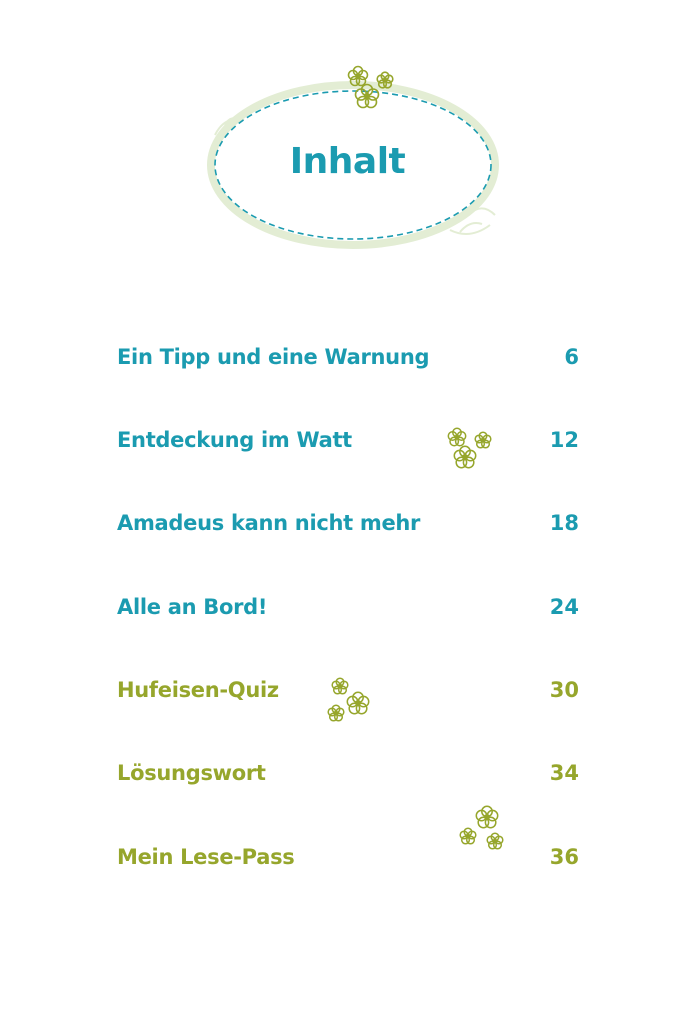  I want to click on toc-entry: Ein Tipp und eine Warnung 6, so click(348, 357).